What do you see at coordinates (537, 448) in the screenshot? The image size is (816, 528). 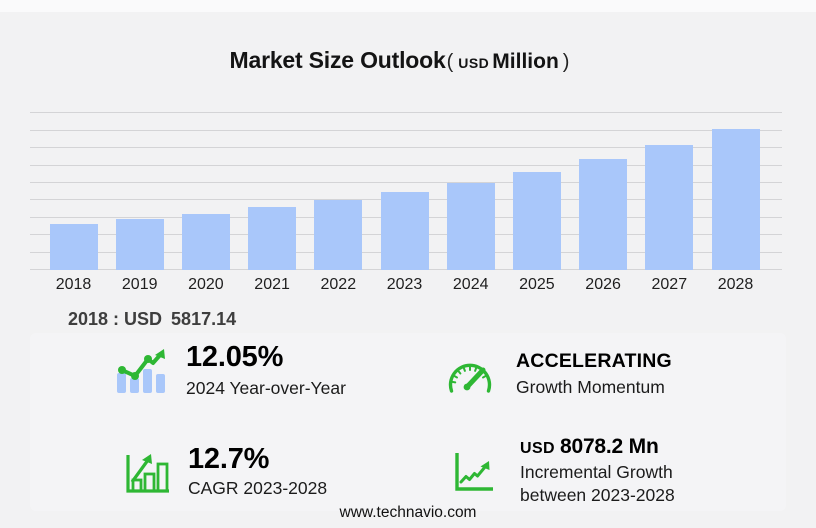 I see `stat-incremental-currency: USD` at bounding box center [537, 448].